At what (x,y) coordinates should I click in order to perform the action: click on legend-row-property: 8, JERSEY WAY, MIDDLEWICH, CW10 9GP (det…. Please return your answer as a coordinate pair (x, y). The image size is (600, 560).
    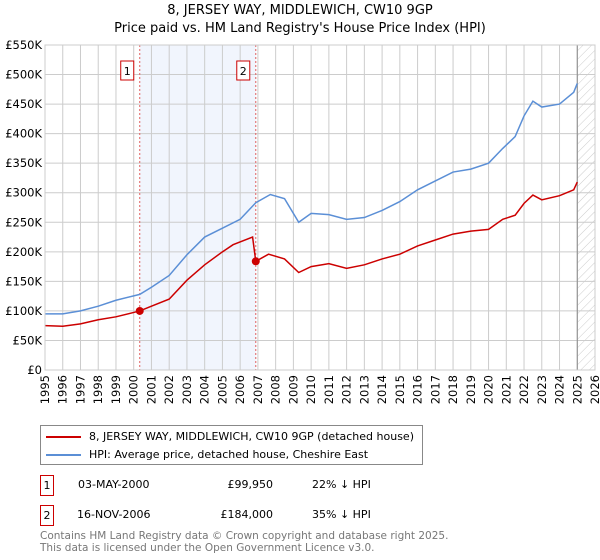
    Looking at the image, I should click on (230, 437).